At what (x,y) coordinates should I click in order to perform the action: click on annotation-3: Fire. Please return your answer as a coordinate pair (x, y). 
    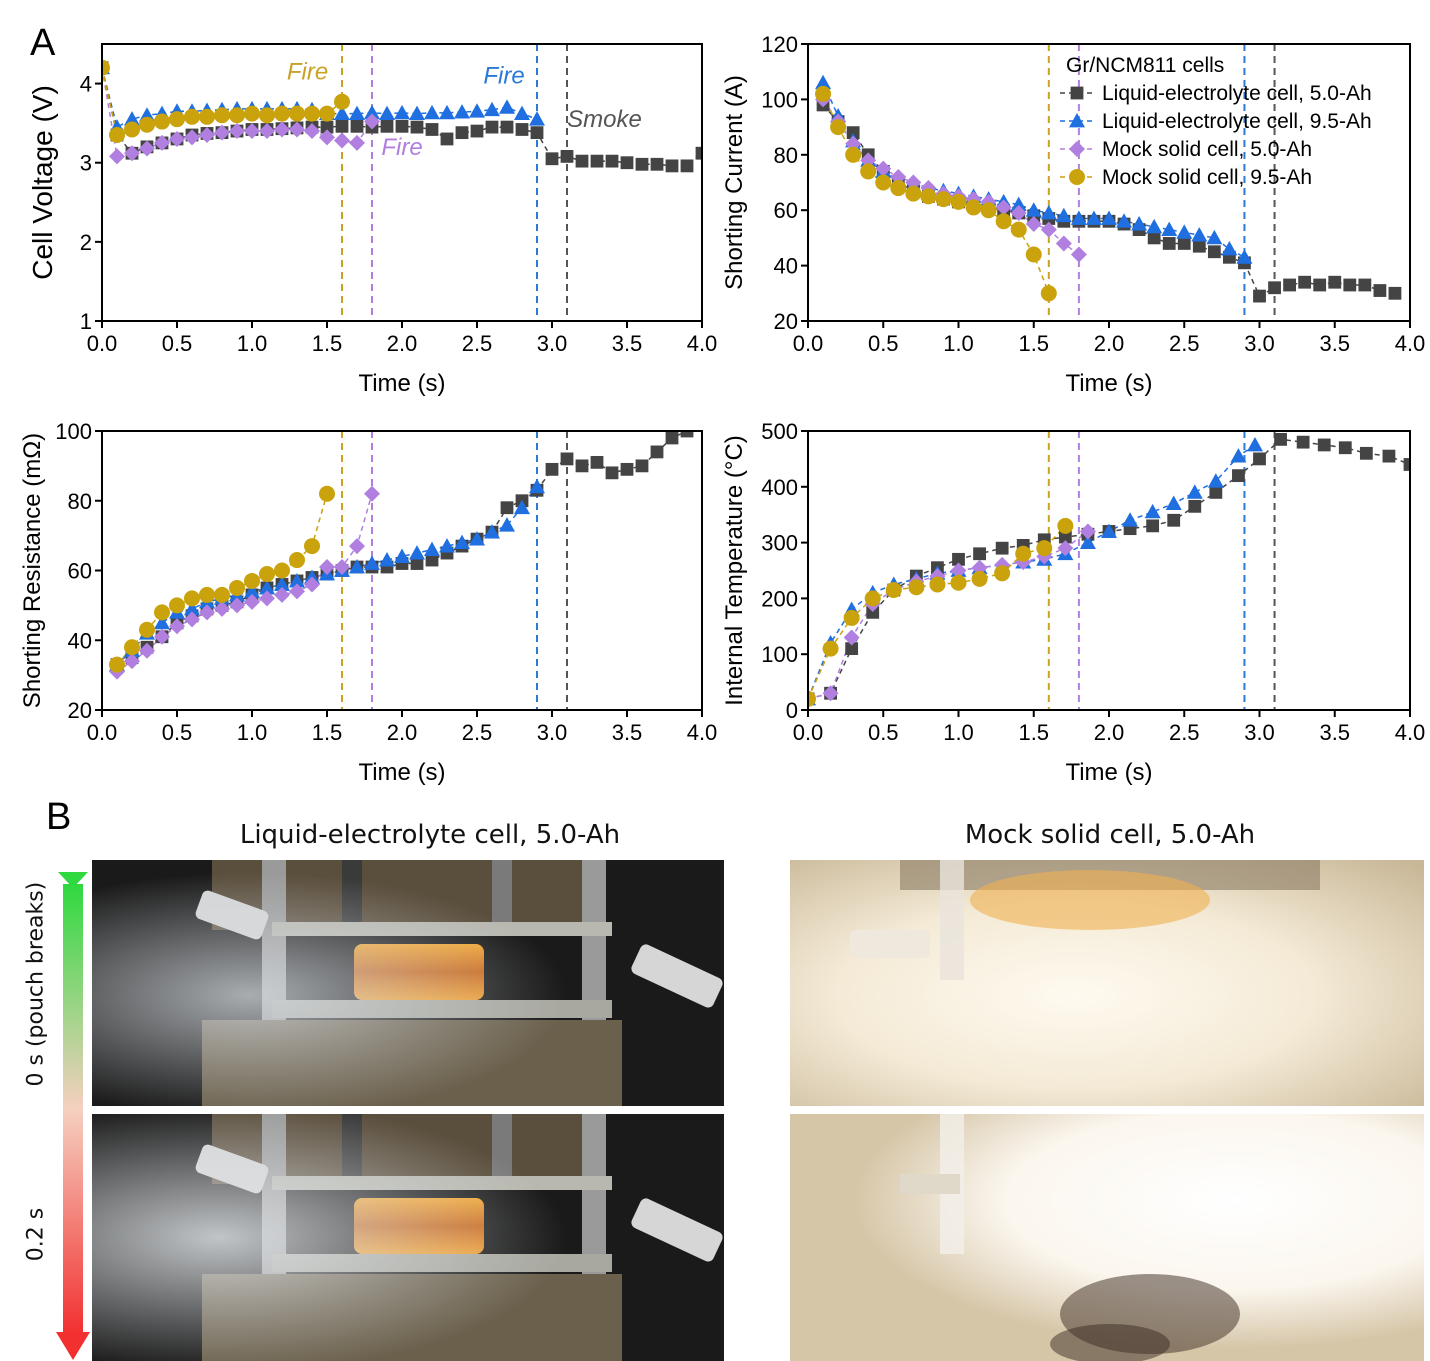
    Looking at the image, I should click on (401, 147).